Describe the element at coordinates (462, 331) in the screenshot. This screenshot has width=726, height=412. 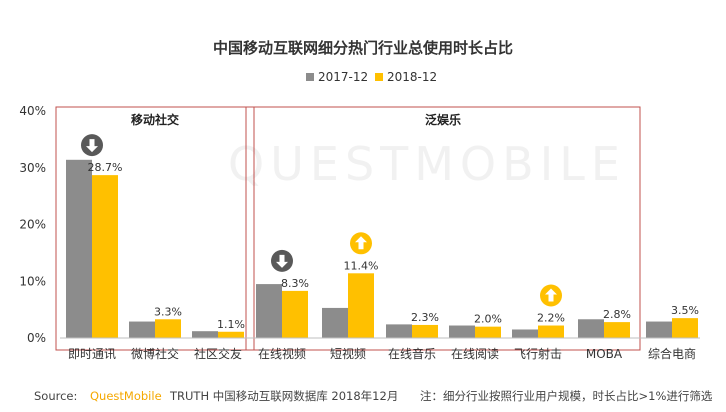
I see `bar-2017-12-在线阅读` at that location.